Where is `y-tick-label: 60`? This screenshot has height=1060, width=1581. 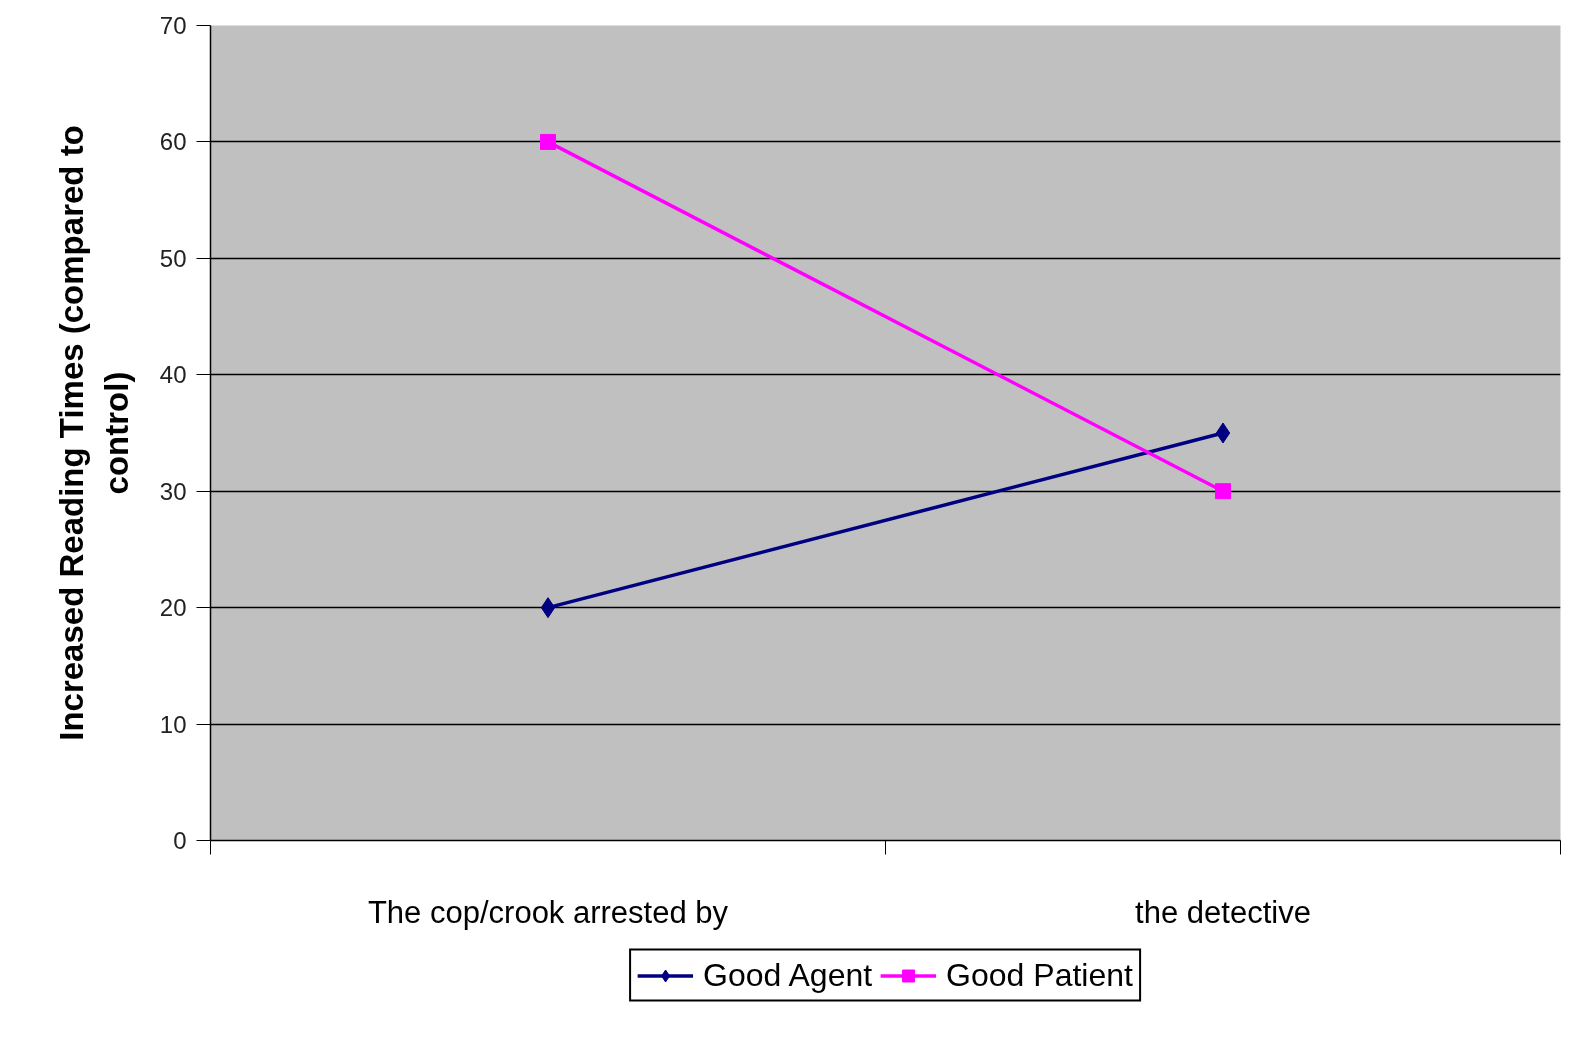 y-tick-label: 60 is located at coordinates (173, 142).